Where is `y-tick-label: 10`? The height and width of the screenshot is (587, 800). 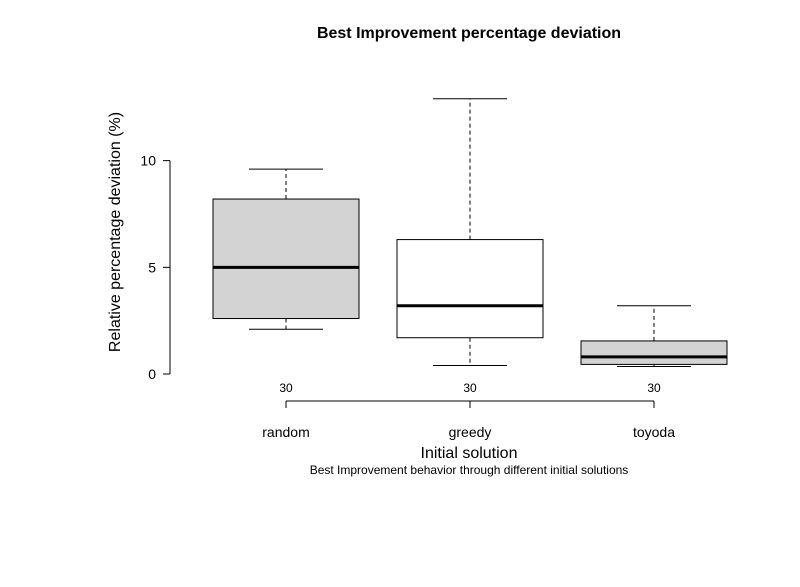 y-tick-label: 10 is located at coordinates (148, 161).